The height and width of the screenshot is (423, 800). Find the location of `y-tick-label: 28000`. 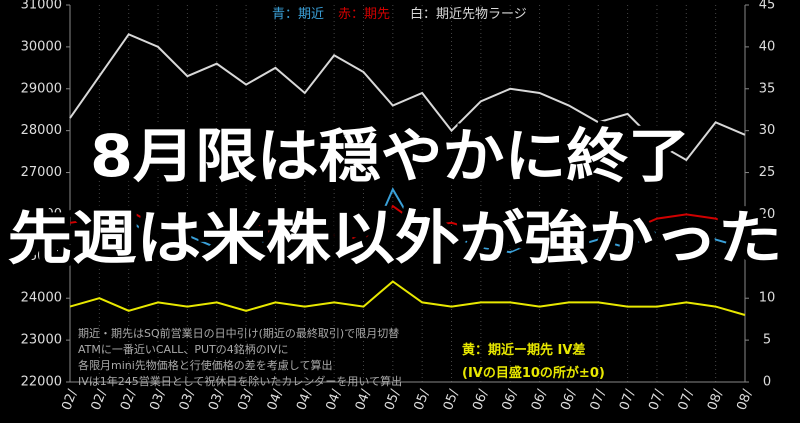

y-tick-label: 28000 is located at coordinates (41, 130).